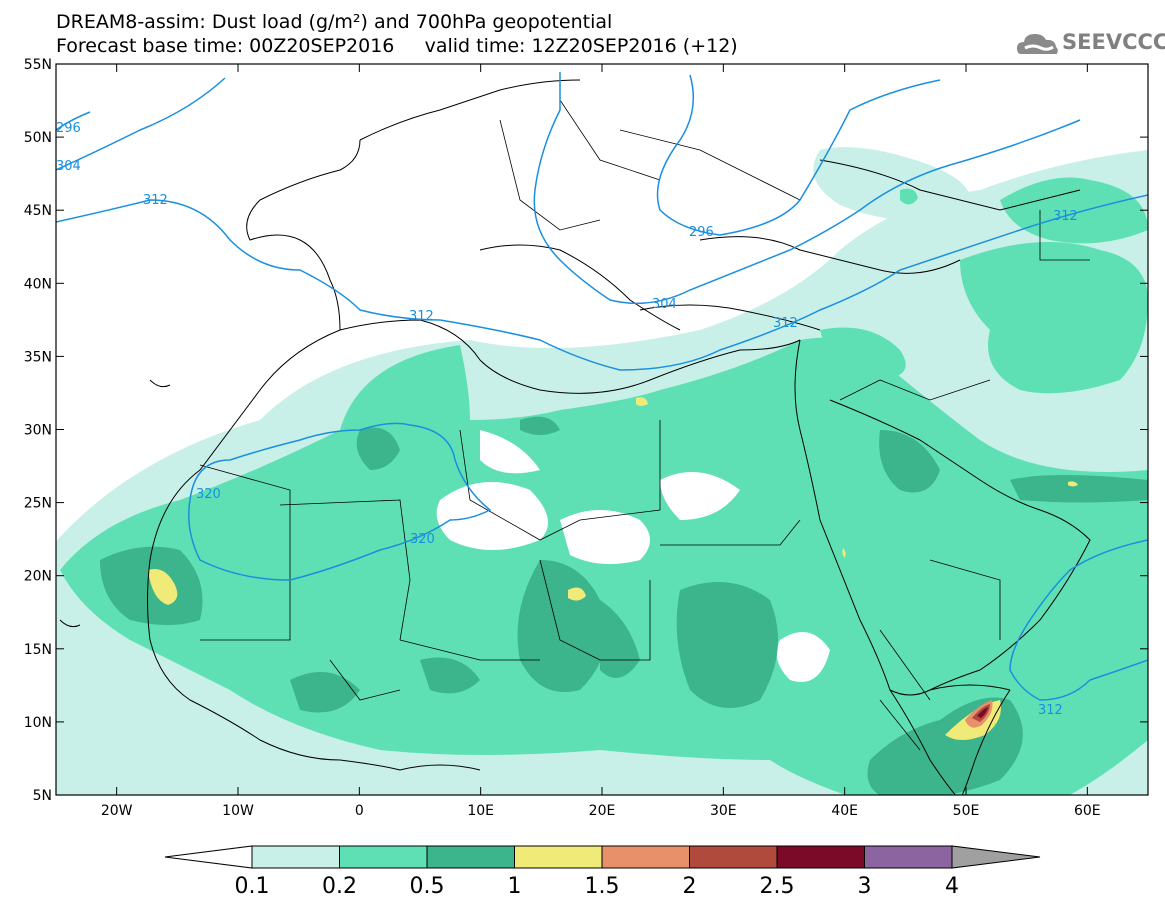 The image size is (1165, 907). I want to click on colorbar-label: 3, so click(865, 886).